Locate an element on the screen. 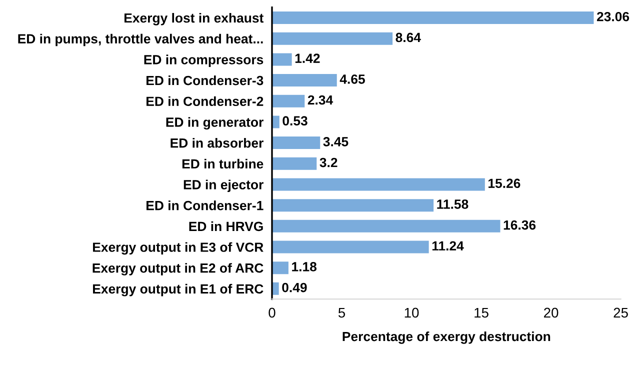  x-tick-label: 10 is located at coordinates (411, 313).